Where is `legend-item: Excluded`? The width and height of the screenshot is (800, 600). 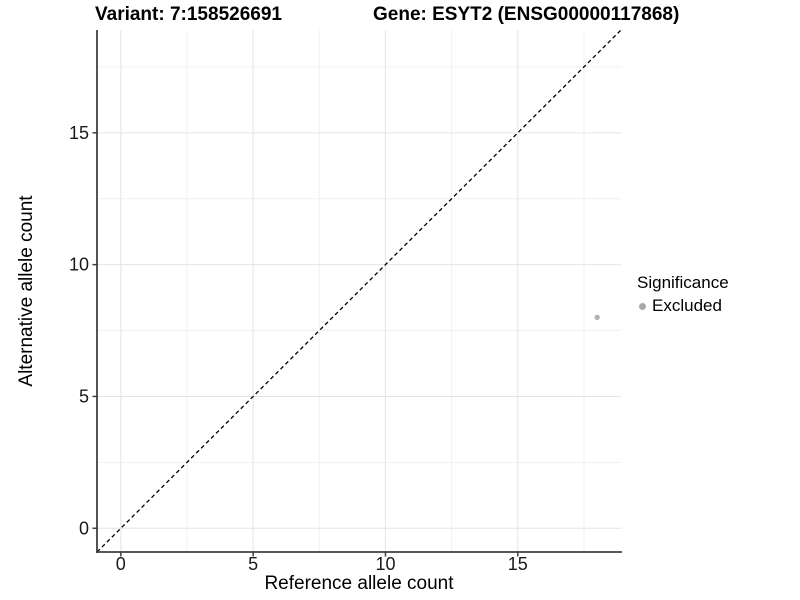 legend-item: Excluded is located at coordinates (683, 306).